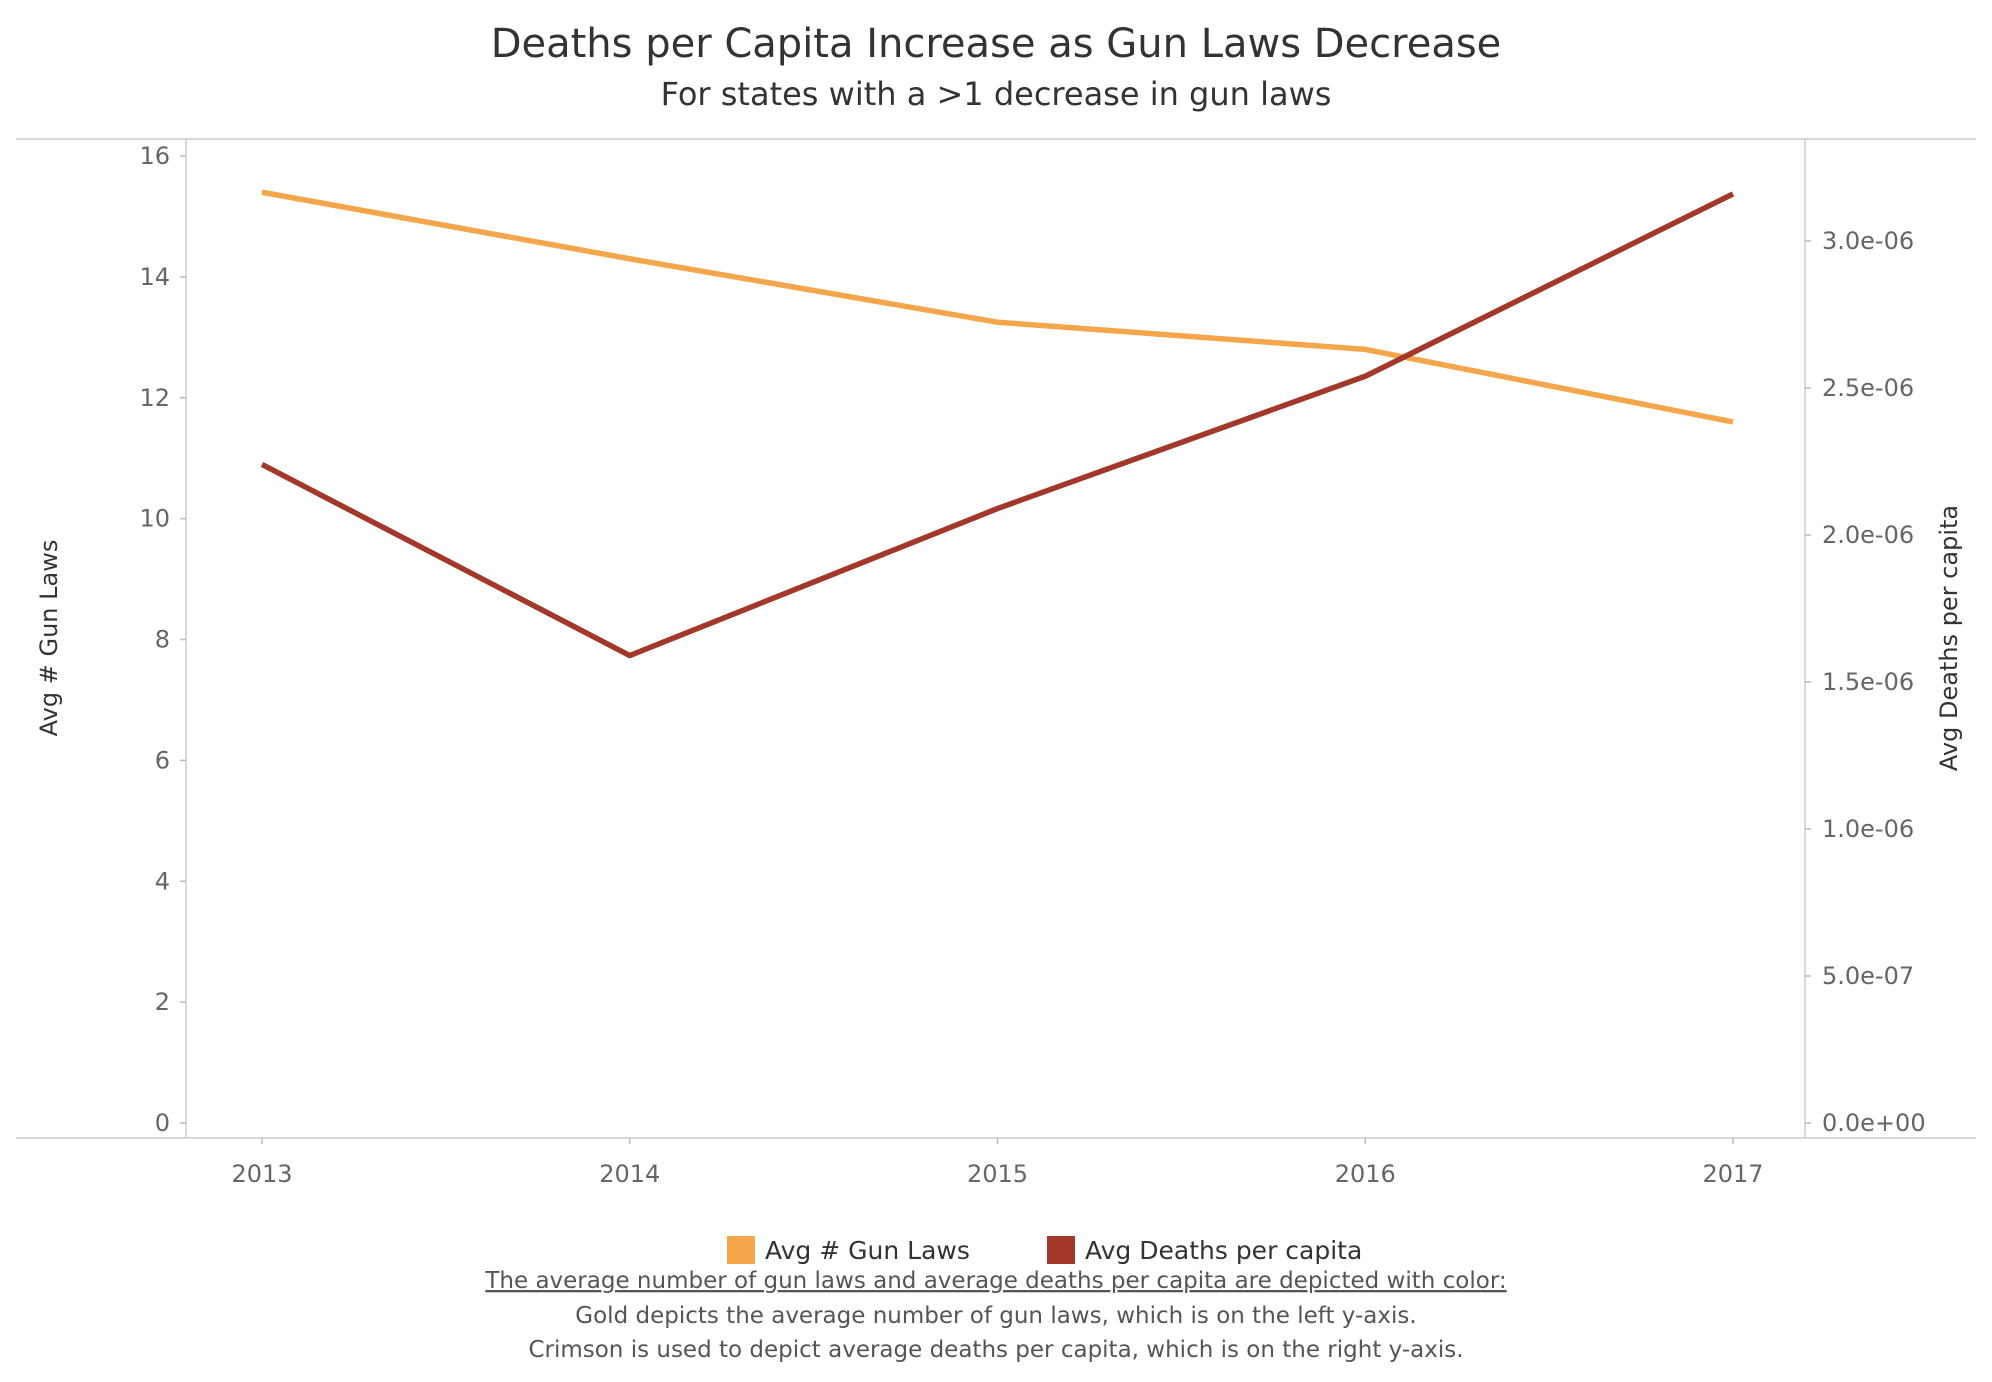  Describe the element at coordinates (154, 156) in the screenshot. I see `left-tick-label: 16` at that location.